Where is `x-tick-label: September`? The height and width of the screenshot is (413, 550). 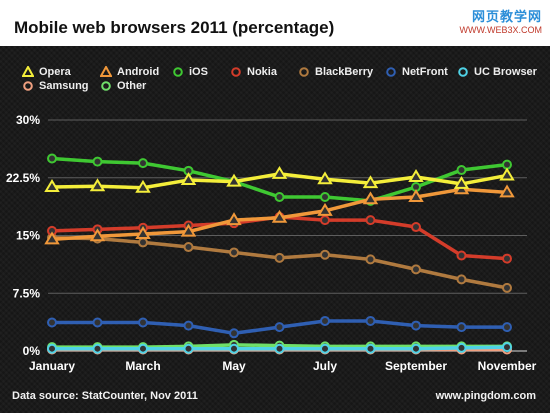
x-tick-label: September is located at coordinates (416, 366).